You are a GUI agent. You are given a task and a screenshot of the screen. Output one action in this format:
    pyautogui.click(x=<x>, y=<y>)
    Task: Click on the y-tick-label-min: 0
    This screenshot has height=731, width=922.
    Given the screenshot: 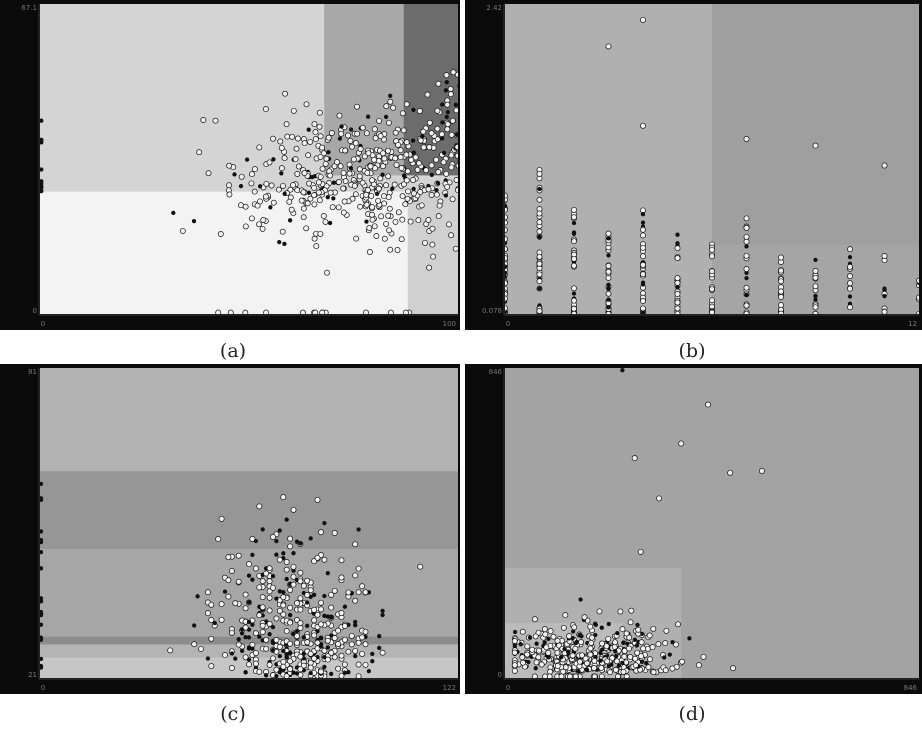 What is the action you would take?
    pyautogui.click(x=500, y=675)
    